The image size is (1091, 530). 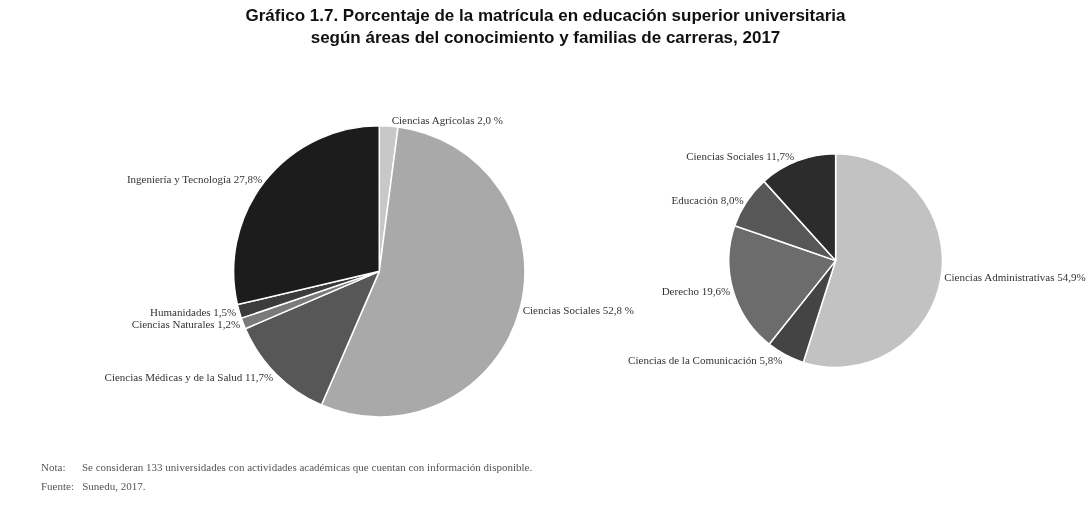 I want to click on slice-label: Ciencias Médicas y de la Salud 11,7%, so click(x=189, y=377).